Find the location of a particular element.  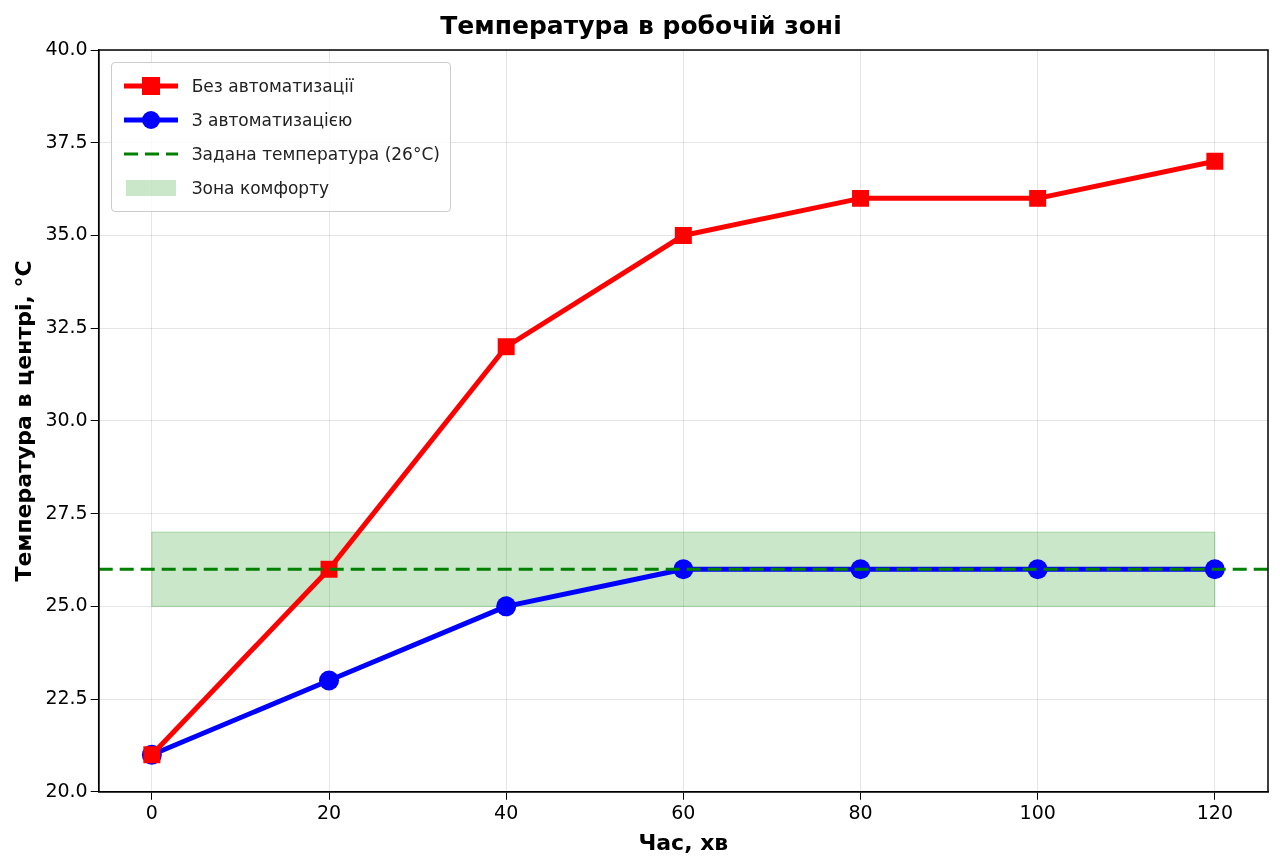

y-tick-label: 32.5 is located at coordinates (66, 326).